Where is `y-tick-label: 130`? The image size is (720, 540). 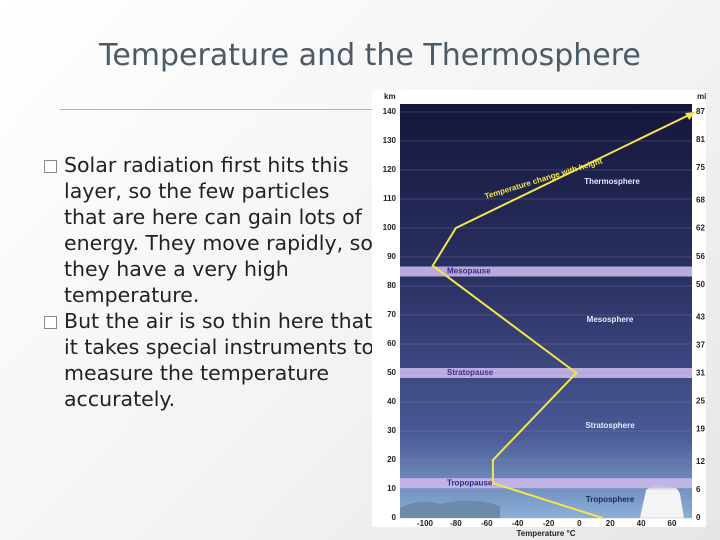 y-tick-label: 130 is located at coordinates (390, 140).